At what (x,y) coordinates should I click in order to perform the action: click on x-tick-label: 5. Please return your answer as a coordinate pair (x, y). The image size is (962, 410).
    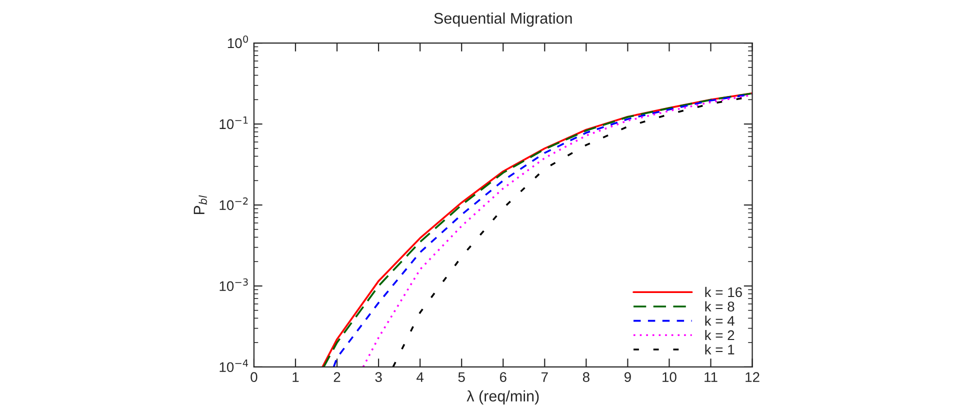
    Looking at the image, I should click on (461, 377).